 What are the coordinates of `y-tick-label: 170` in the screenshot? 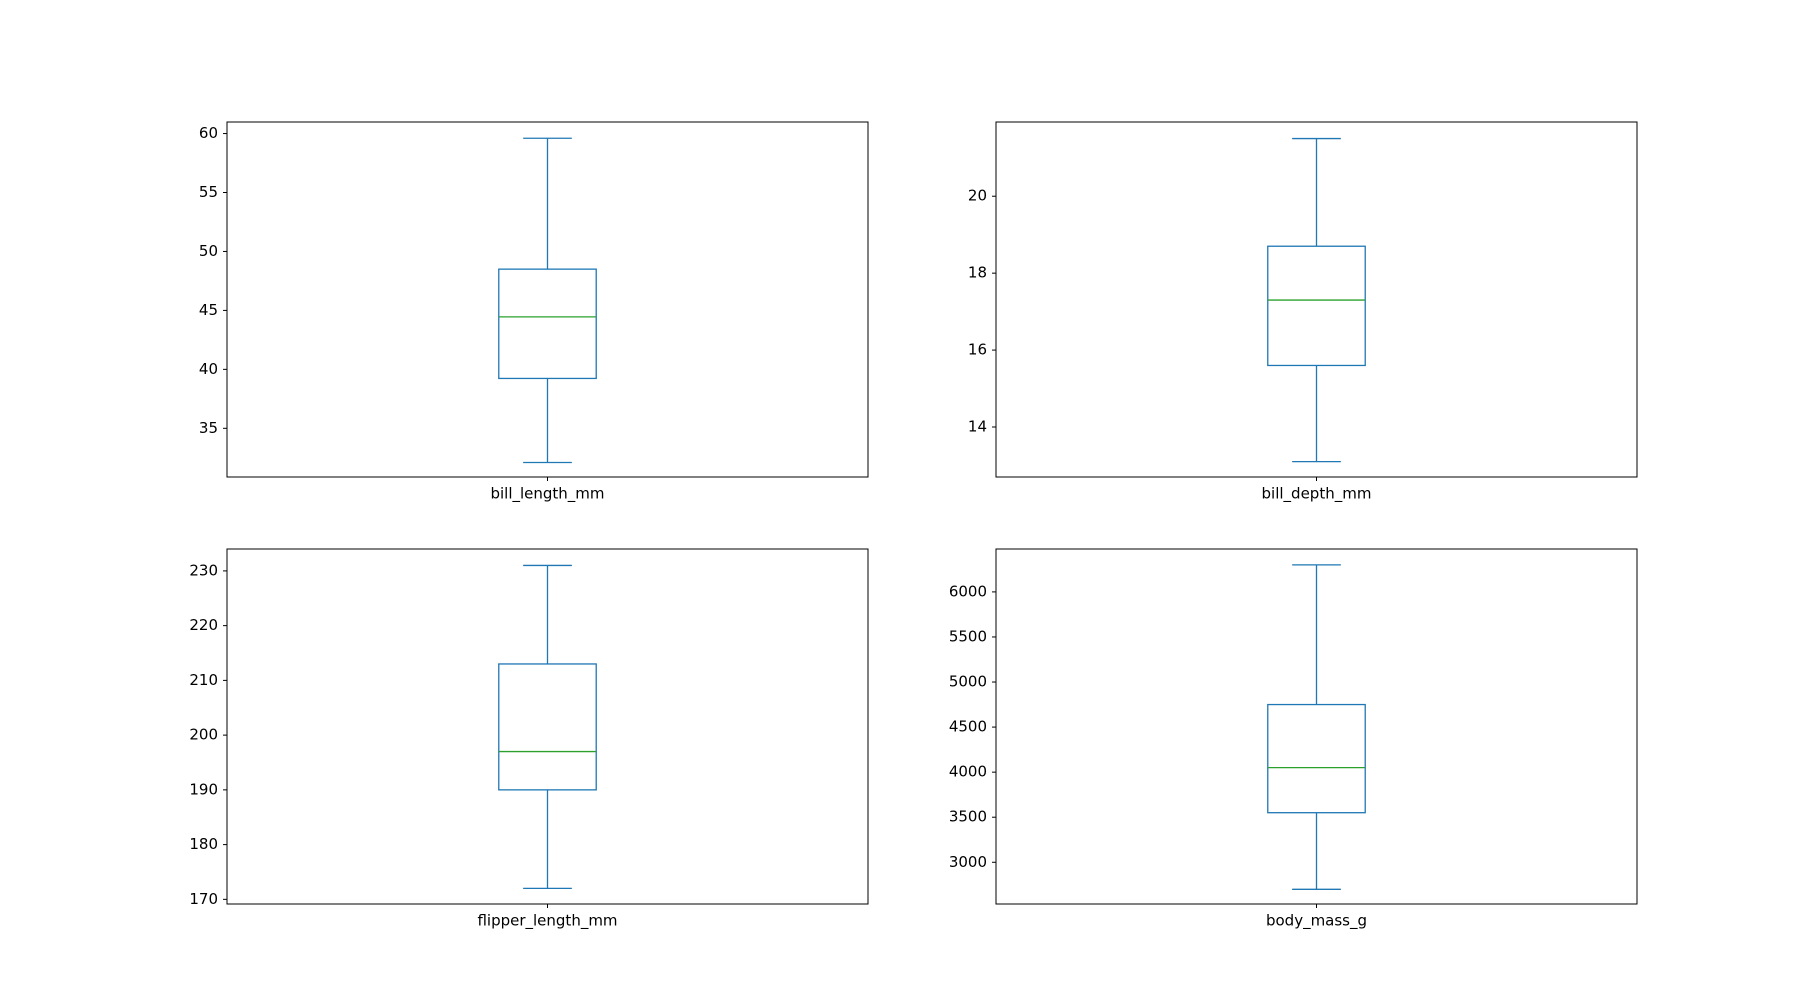 It's located at (203, 899).